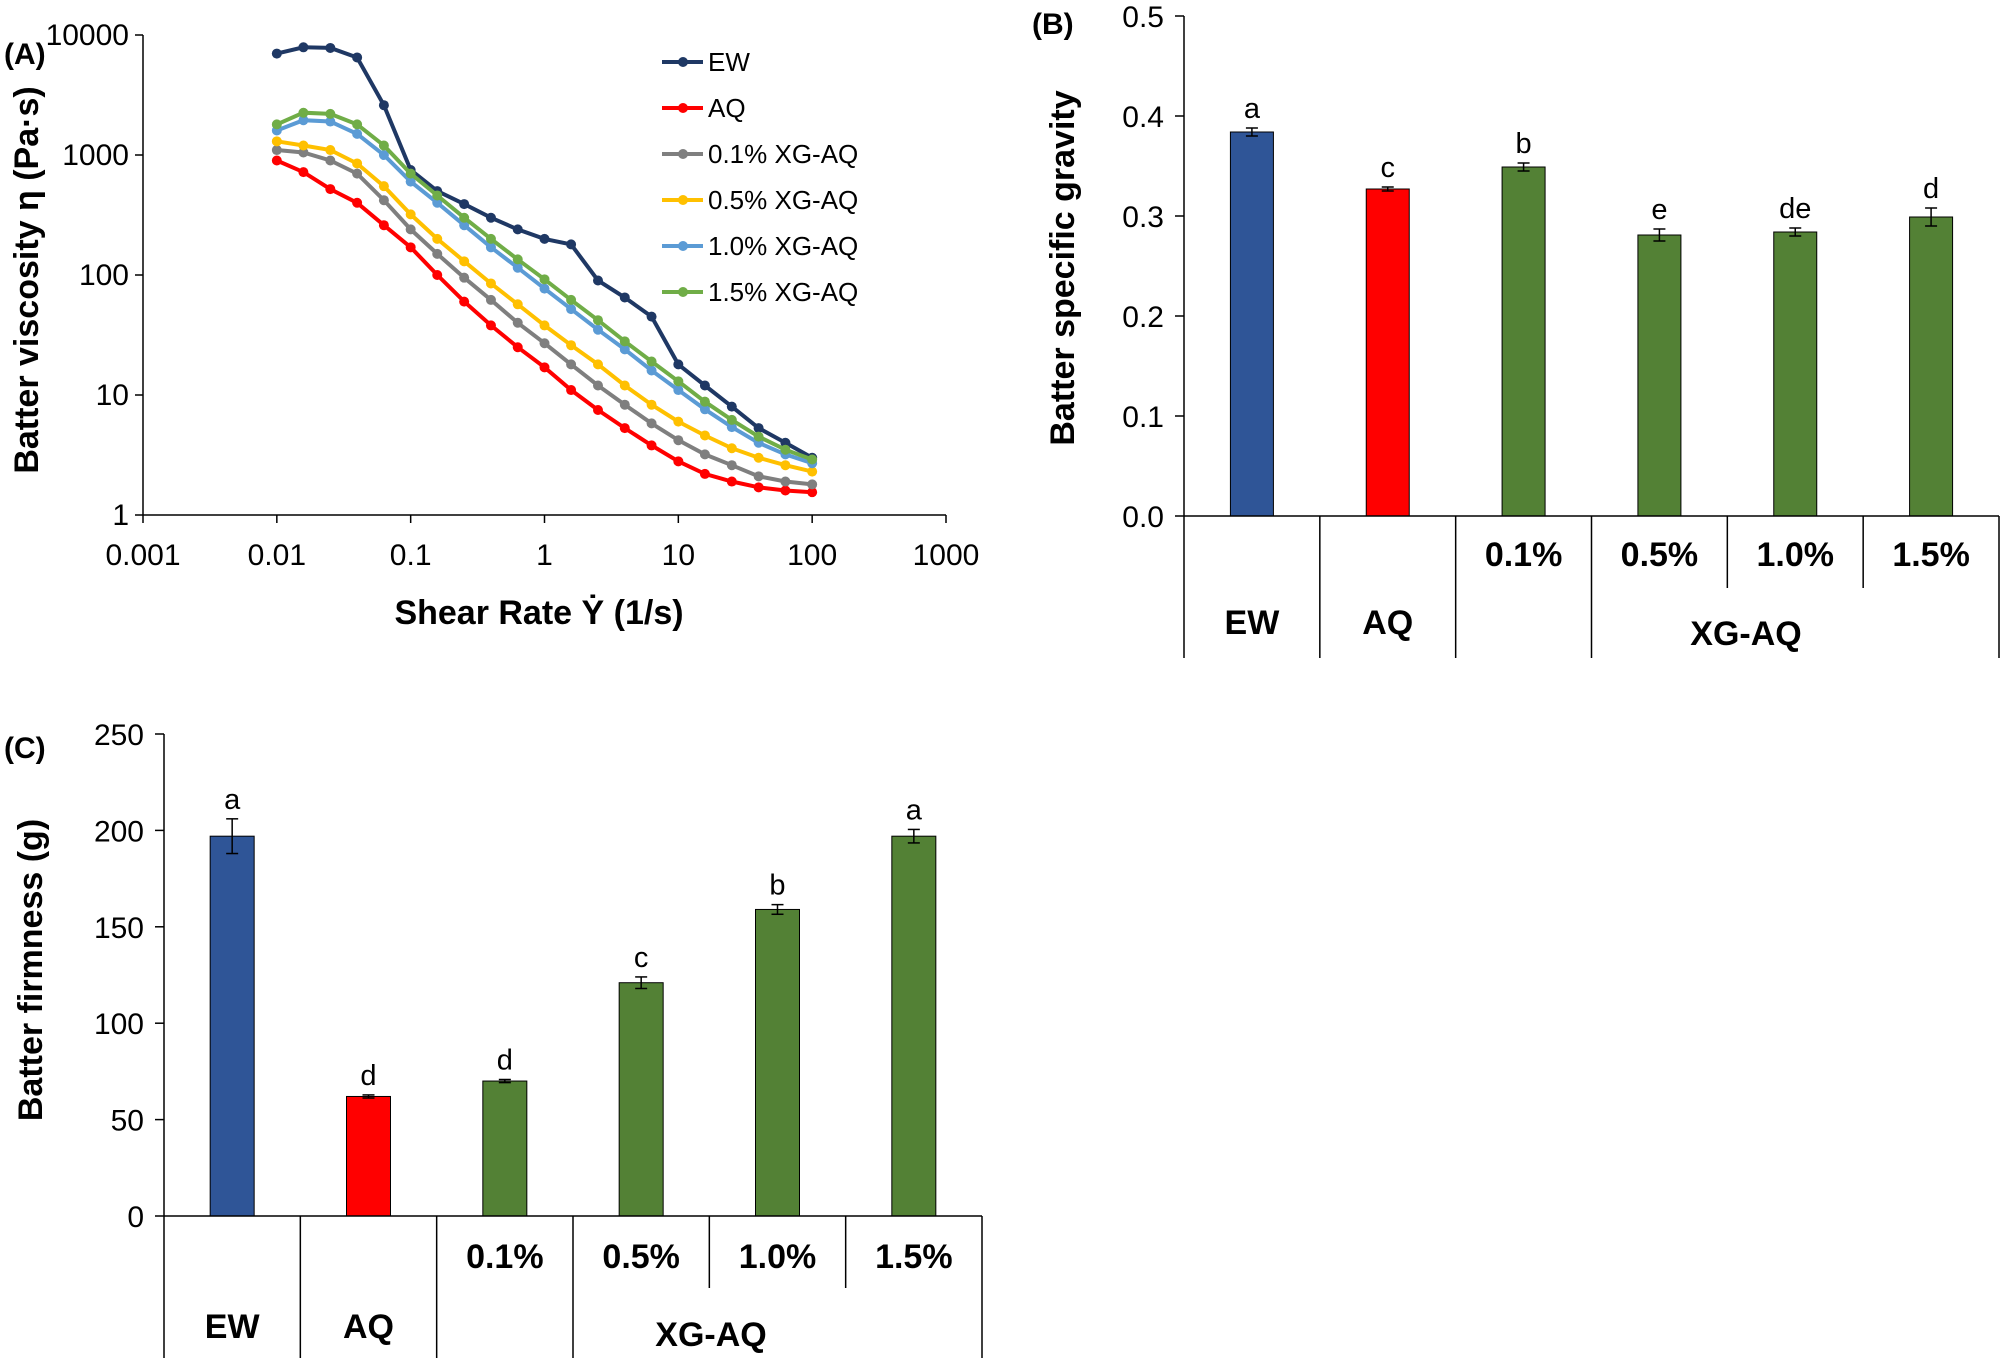  I want to click on panel-b-significance-letter: b, so click(1524, 144).